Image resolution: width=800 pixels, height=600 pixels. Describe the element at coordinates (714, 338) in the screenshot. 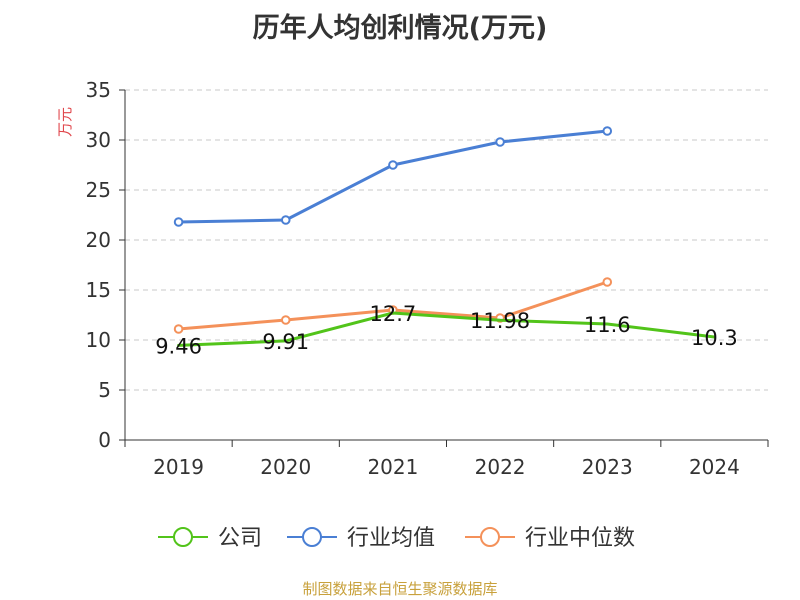

I see `data-label-2024: 10.3` at that location.